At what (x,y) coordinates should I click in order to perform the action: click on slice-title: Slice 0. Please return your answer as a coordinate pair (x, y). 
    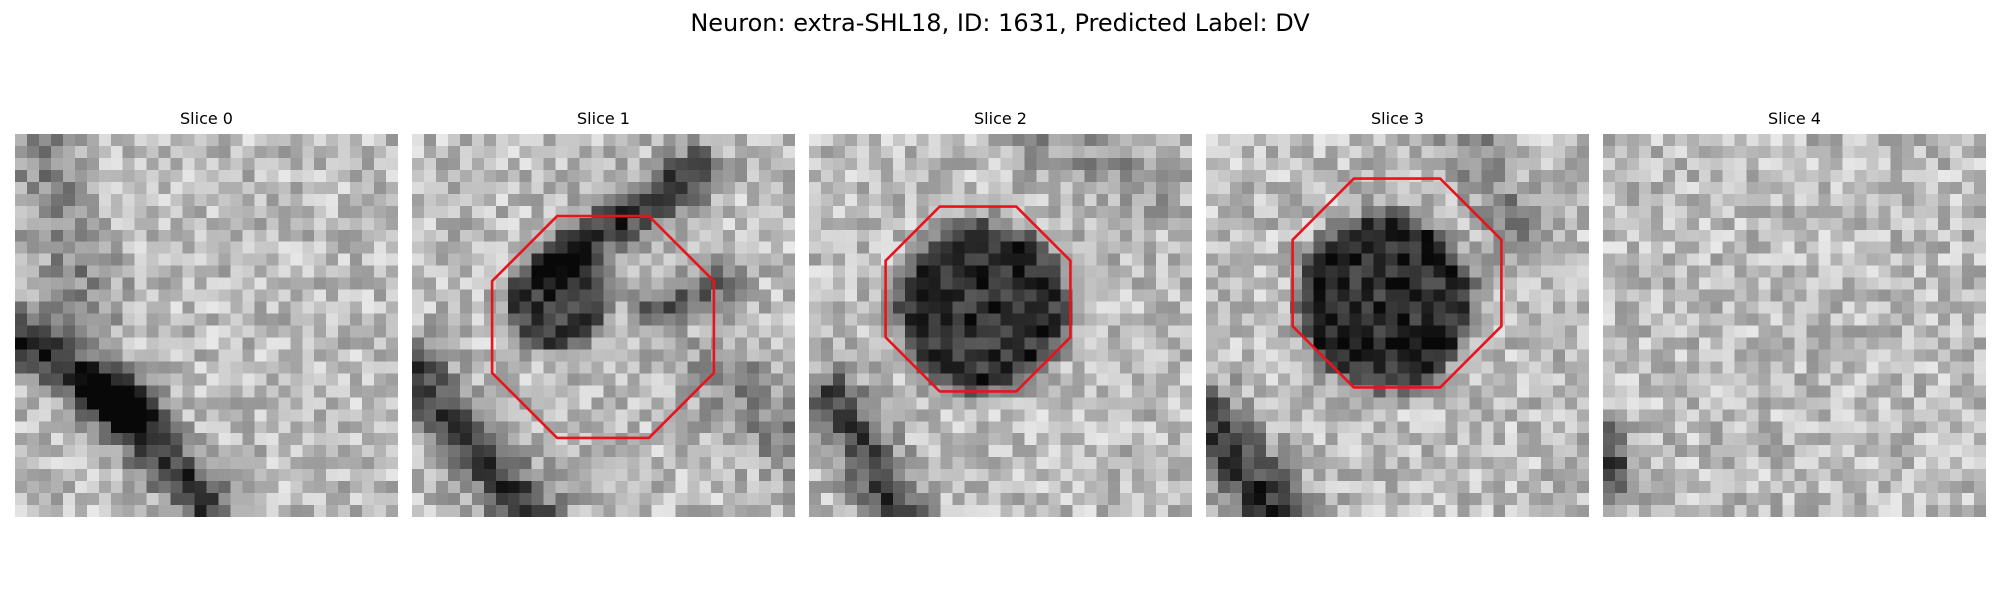
    Looking at the image, I should click on (206, 118).